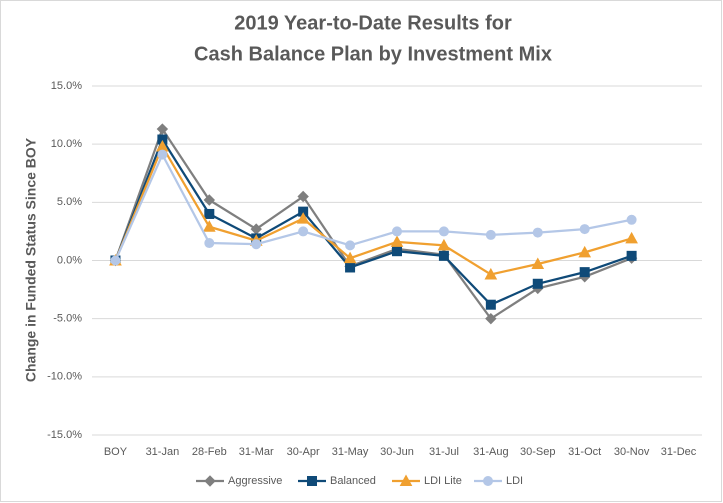 This screenshot has height=503, width=723. Describe the element at coordinates (632, 452) in the screenshot. I see `x-tick-label: 30-Nov` at that location.